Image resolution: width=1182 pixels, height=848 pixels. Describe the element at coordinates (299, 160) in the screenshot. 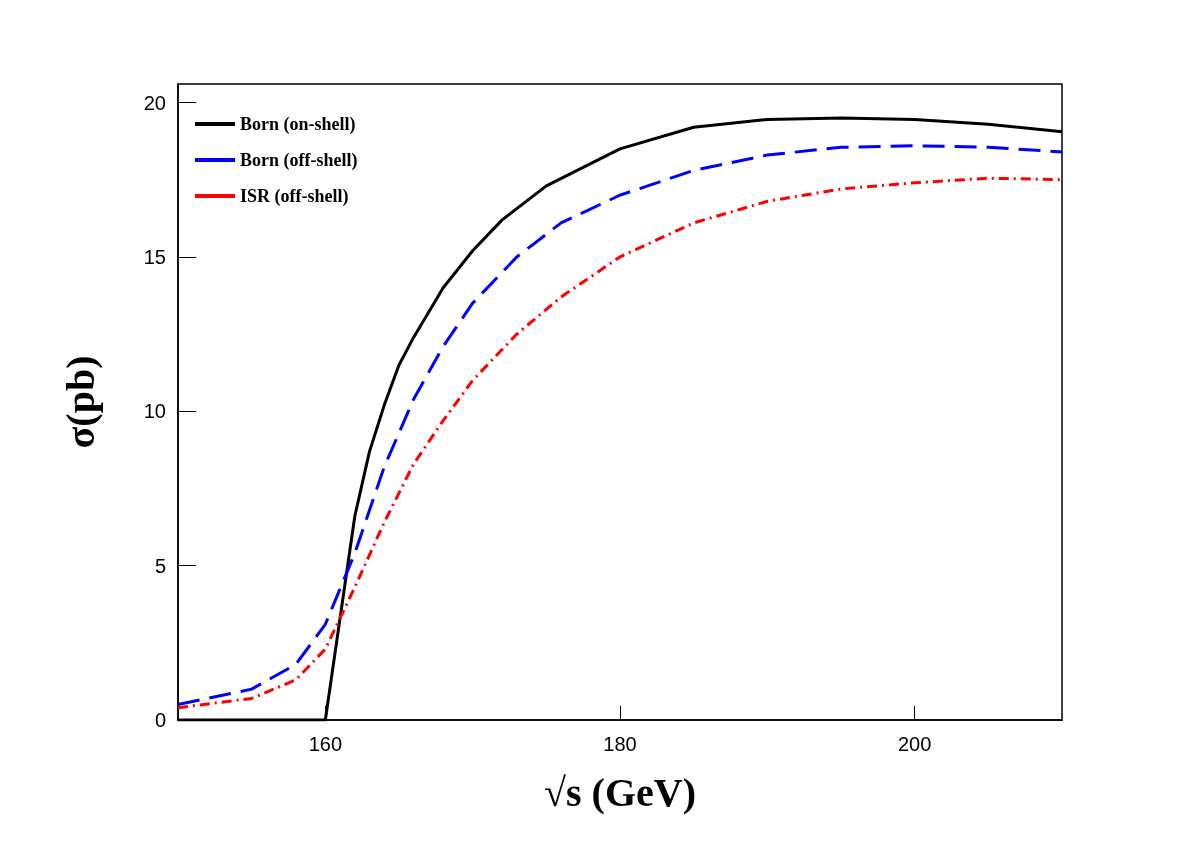

I see `legend-label: Born (off-shell)` at that location.